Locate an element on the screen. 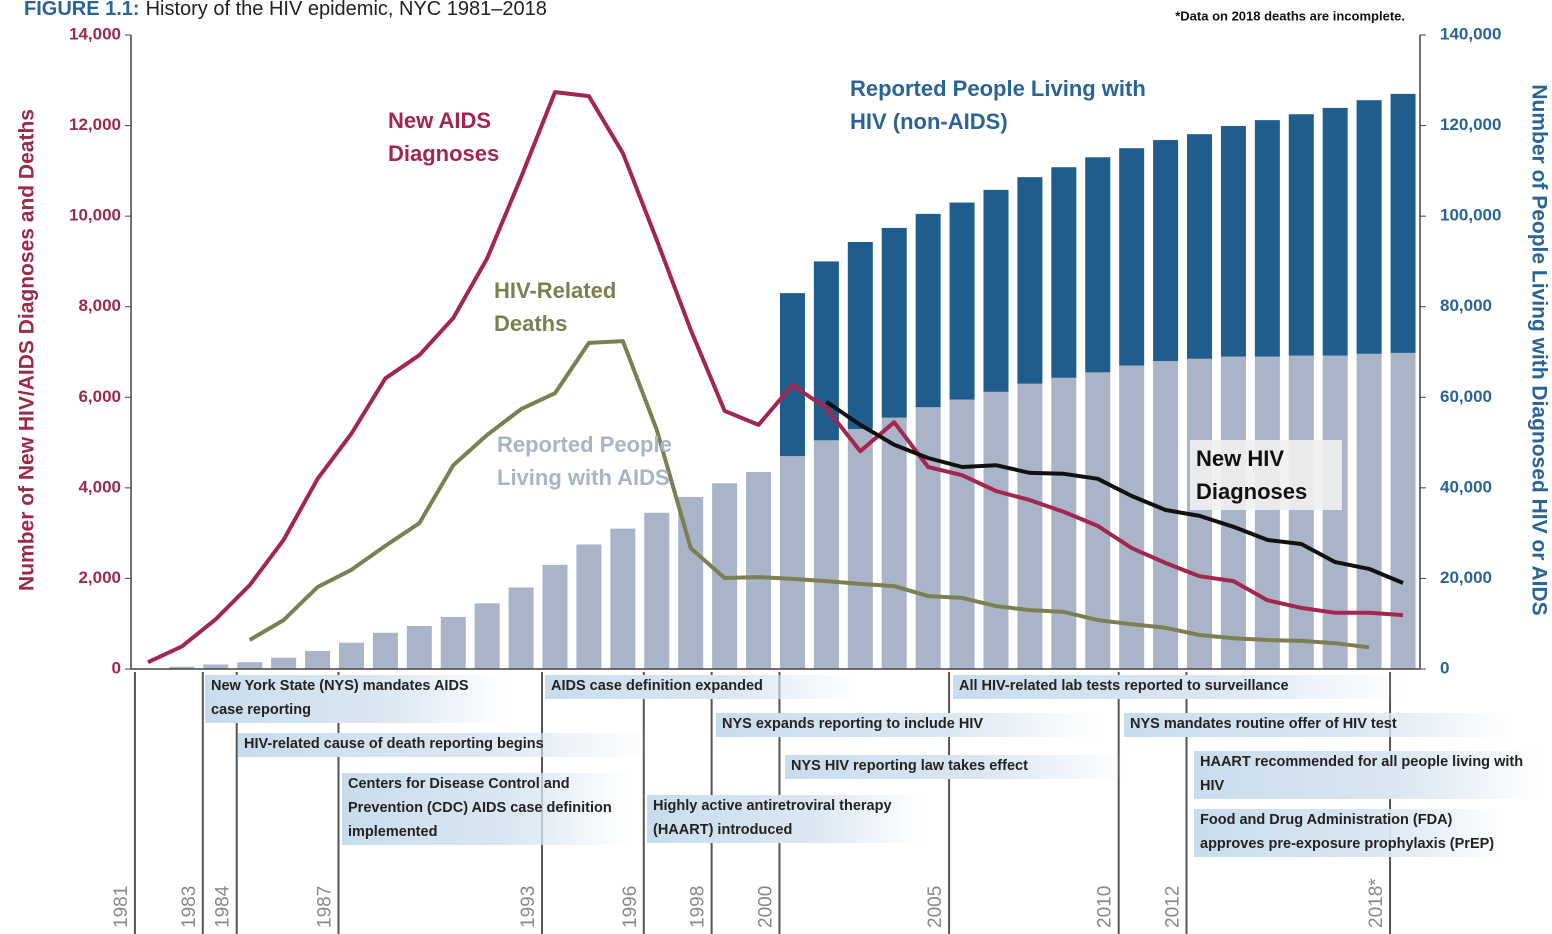  x-tick-label: 1996 is located at coordinates (630, 907).